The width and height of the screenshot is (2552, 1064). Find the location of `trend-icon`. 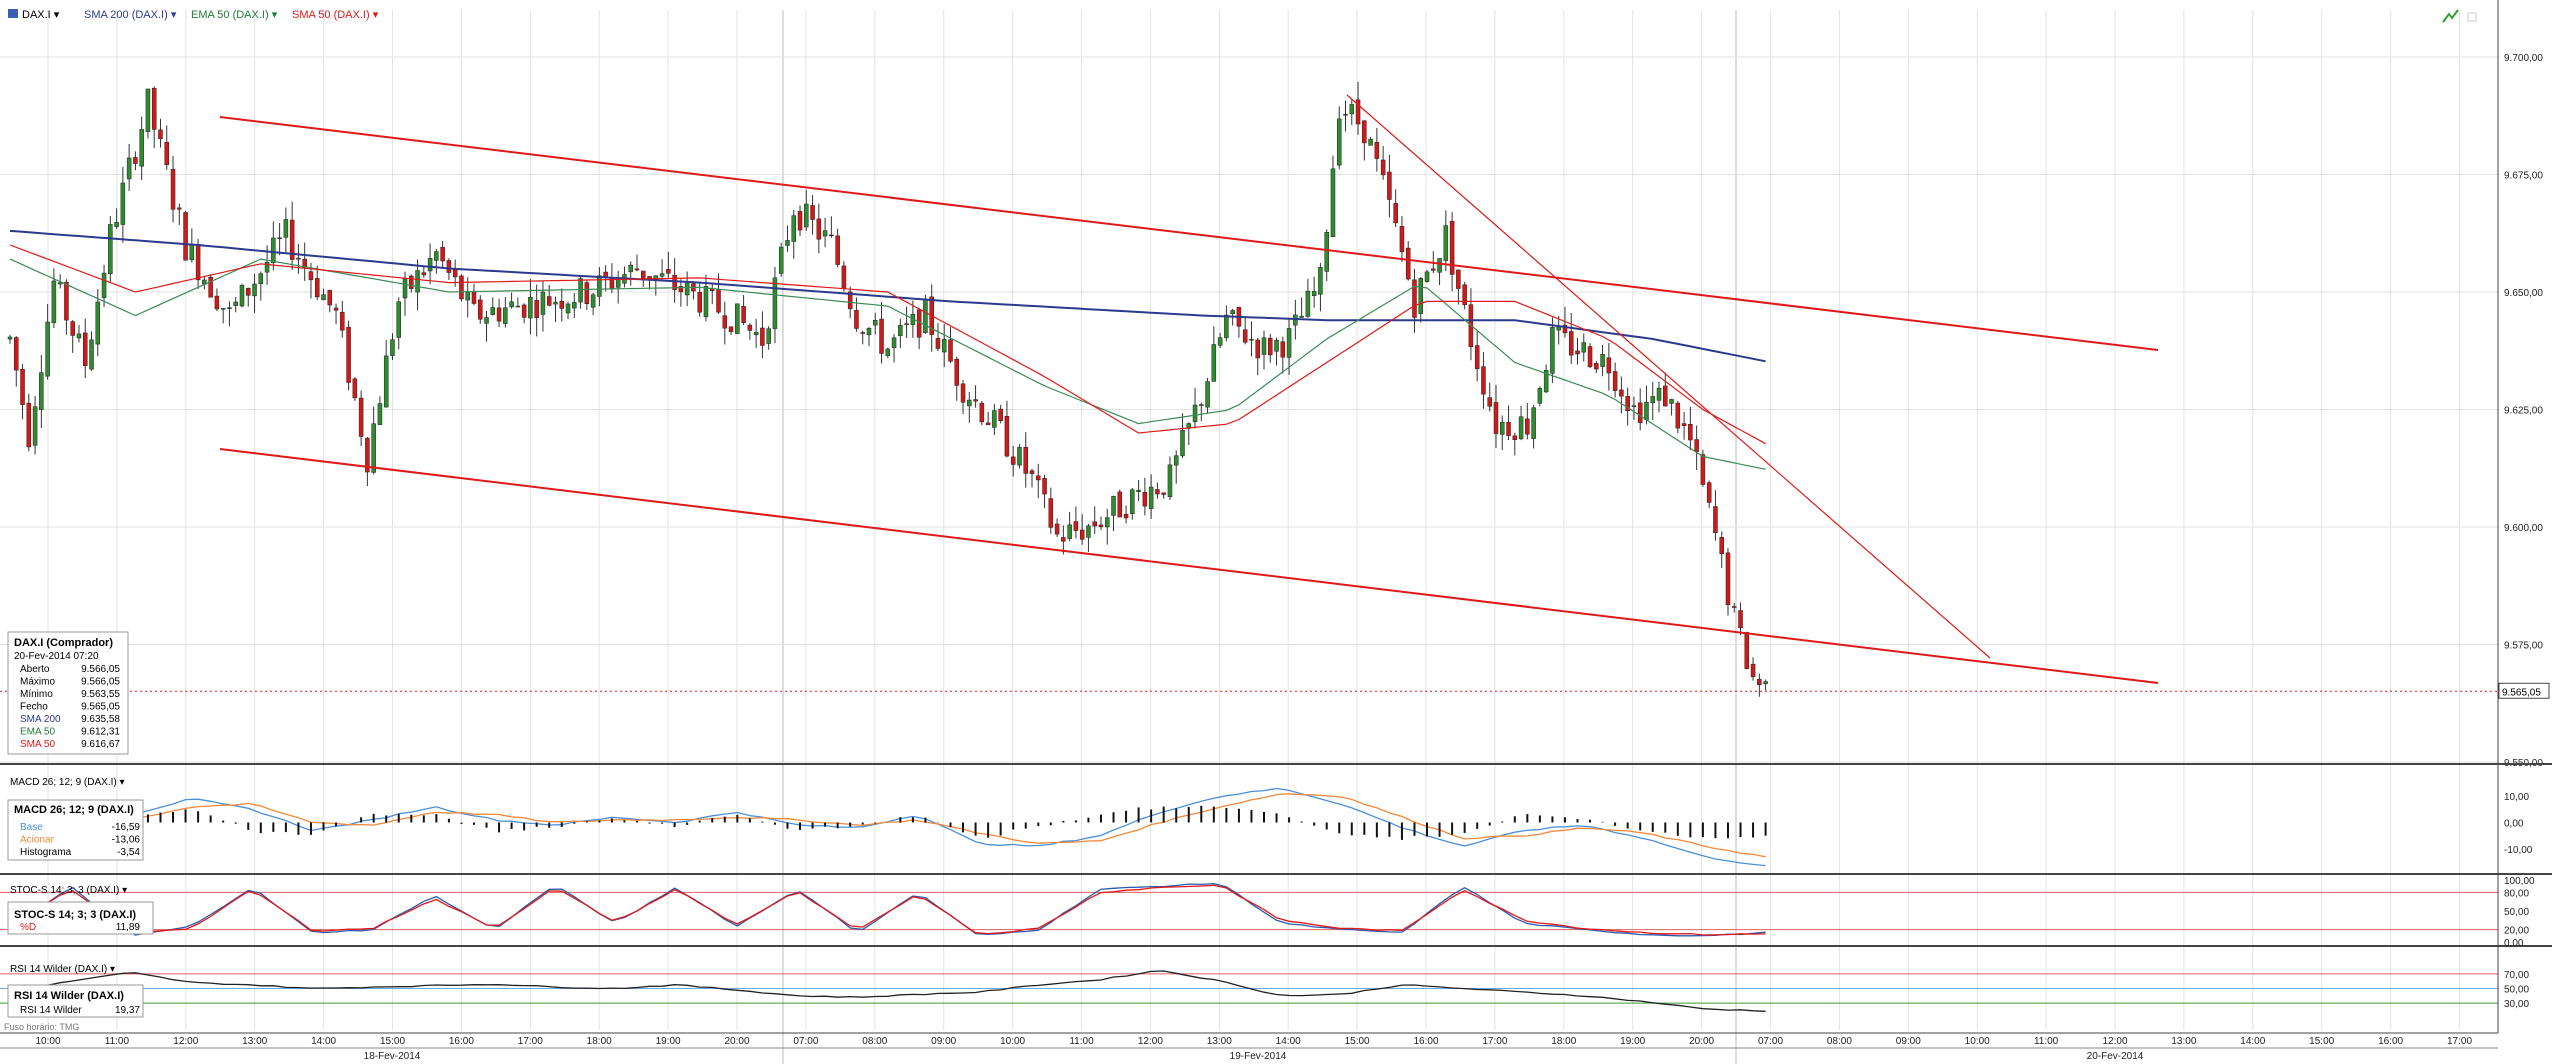

trend-icon is located at coordinates (2450, 16).